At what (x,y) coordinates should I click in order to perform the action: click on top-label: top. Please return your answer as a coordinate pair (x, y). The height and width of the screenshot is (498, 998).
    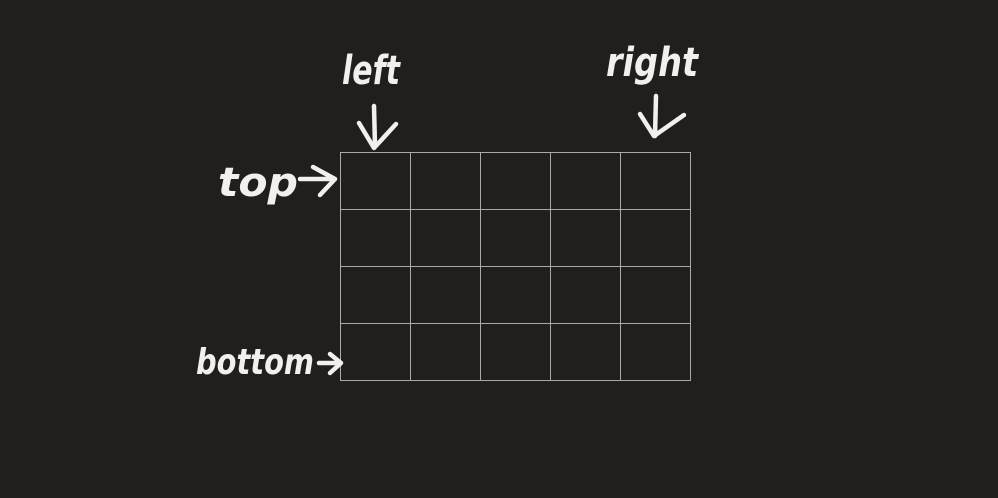
    Looking at the image, I should click on (258, 183).